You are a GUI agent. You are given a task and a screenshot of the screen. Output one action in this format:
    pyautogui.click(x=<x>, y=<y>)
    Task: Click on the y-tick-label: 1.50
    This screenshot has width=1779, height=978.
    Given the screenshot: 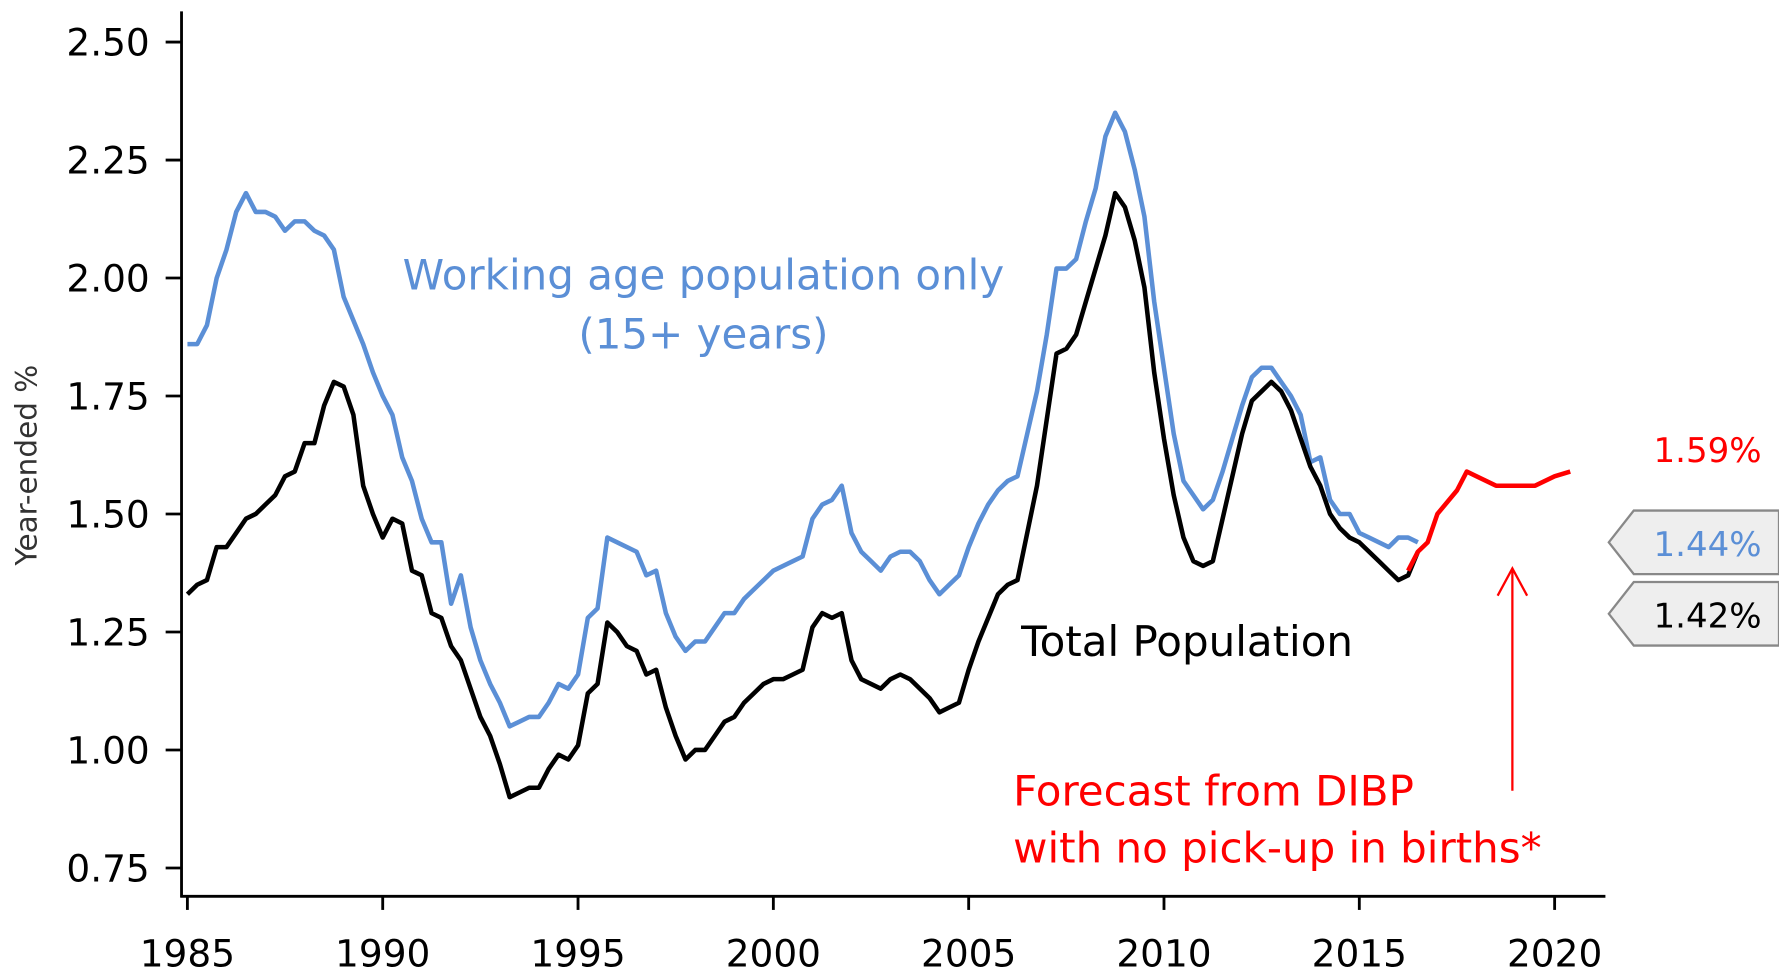 What is the action you would take?
    pyautogui.click(x=107, y=515)
    